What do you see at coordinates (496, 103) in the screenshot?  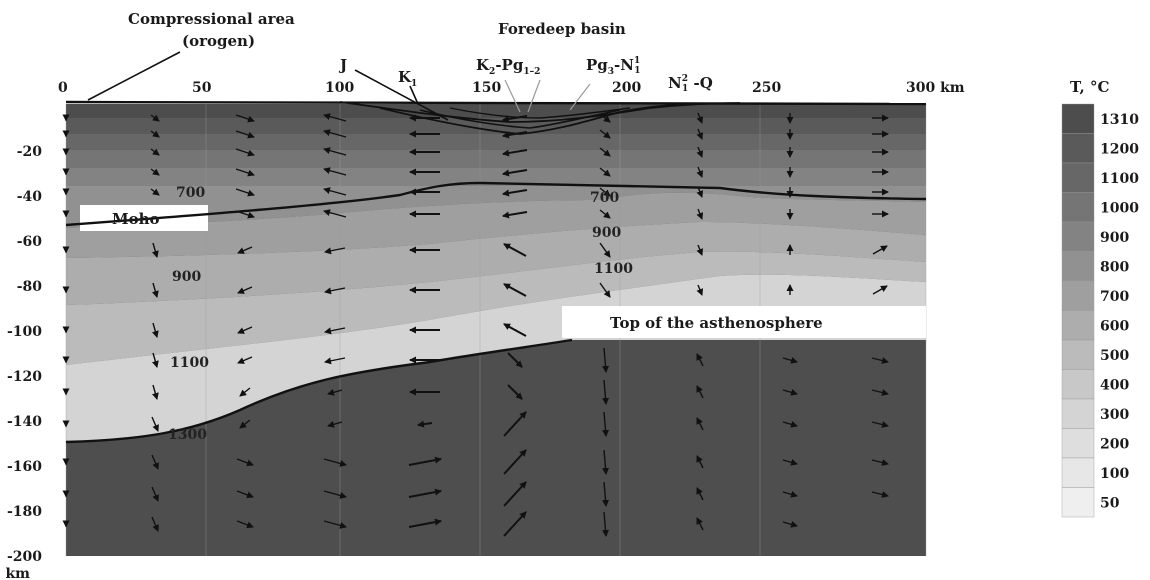 I see `surface-line` at bounding box center [496, 103].